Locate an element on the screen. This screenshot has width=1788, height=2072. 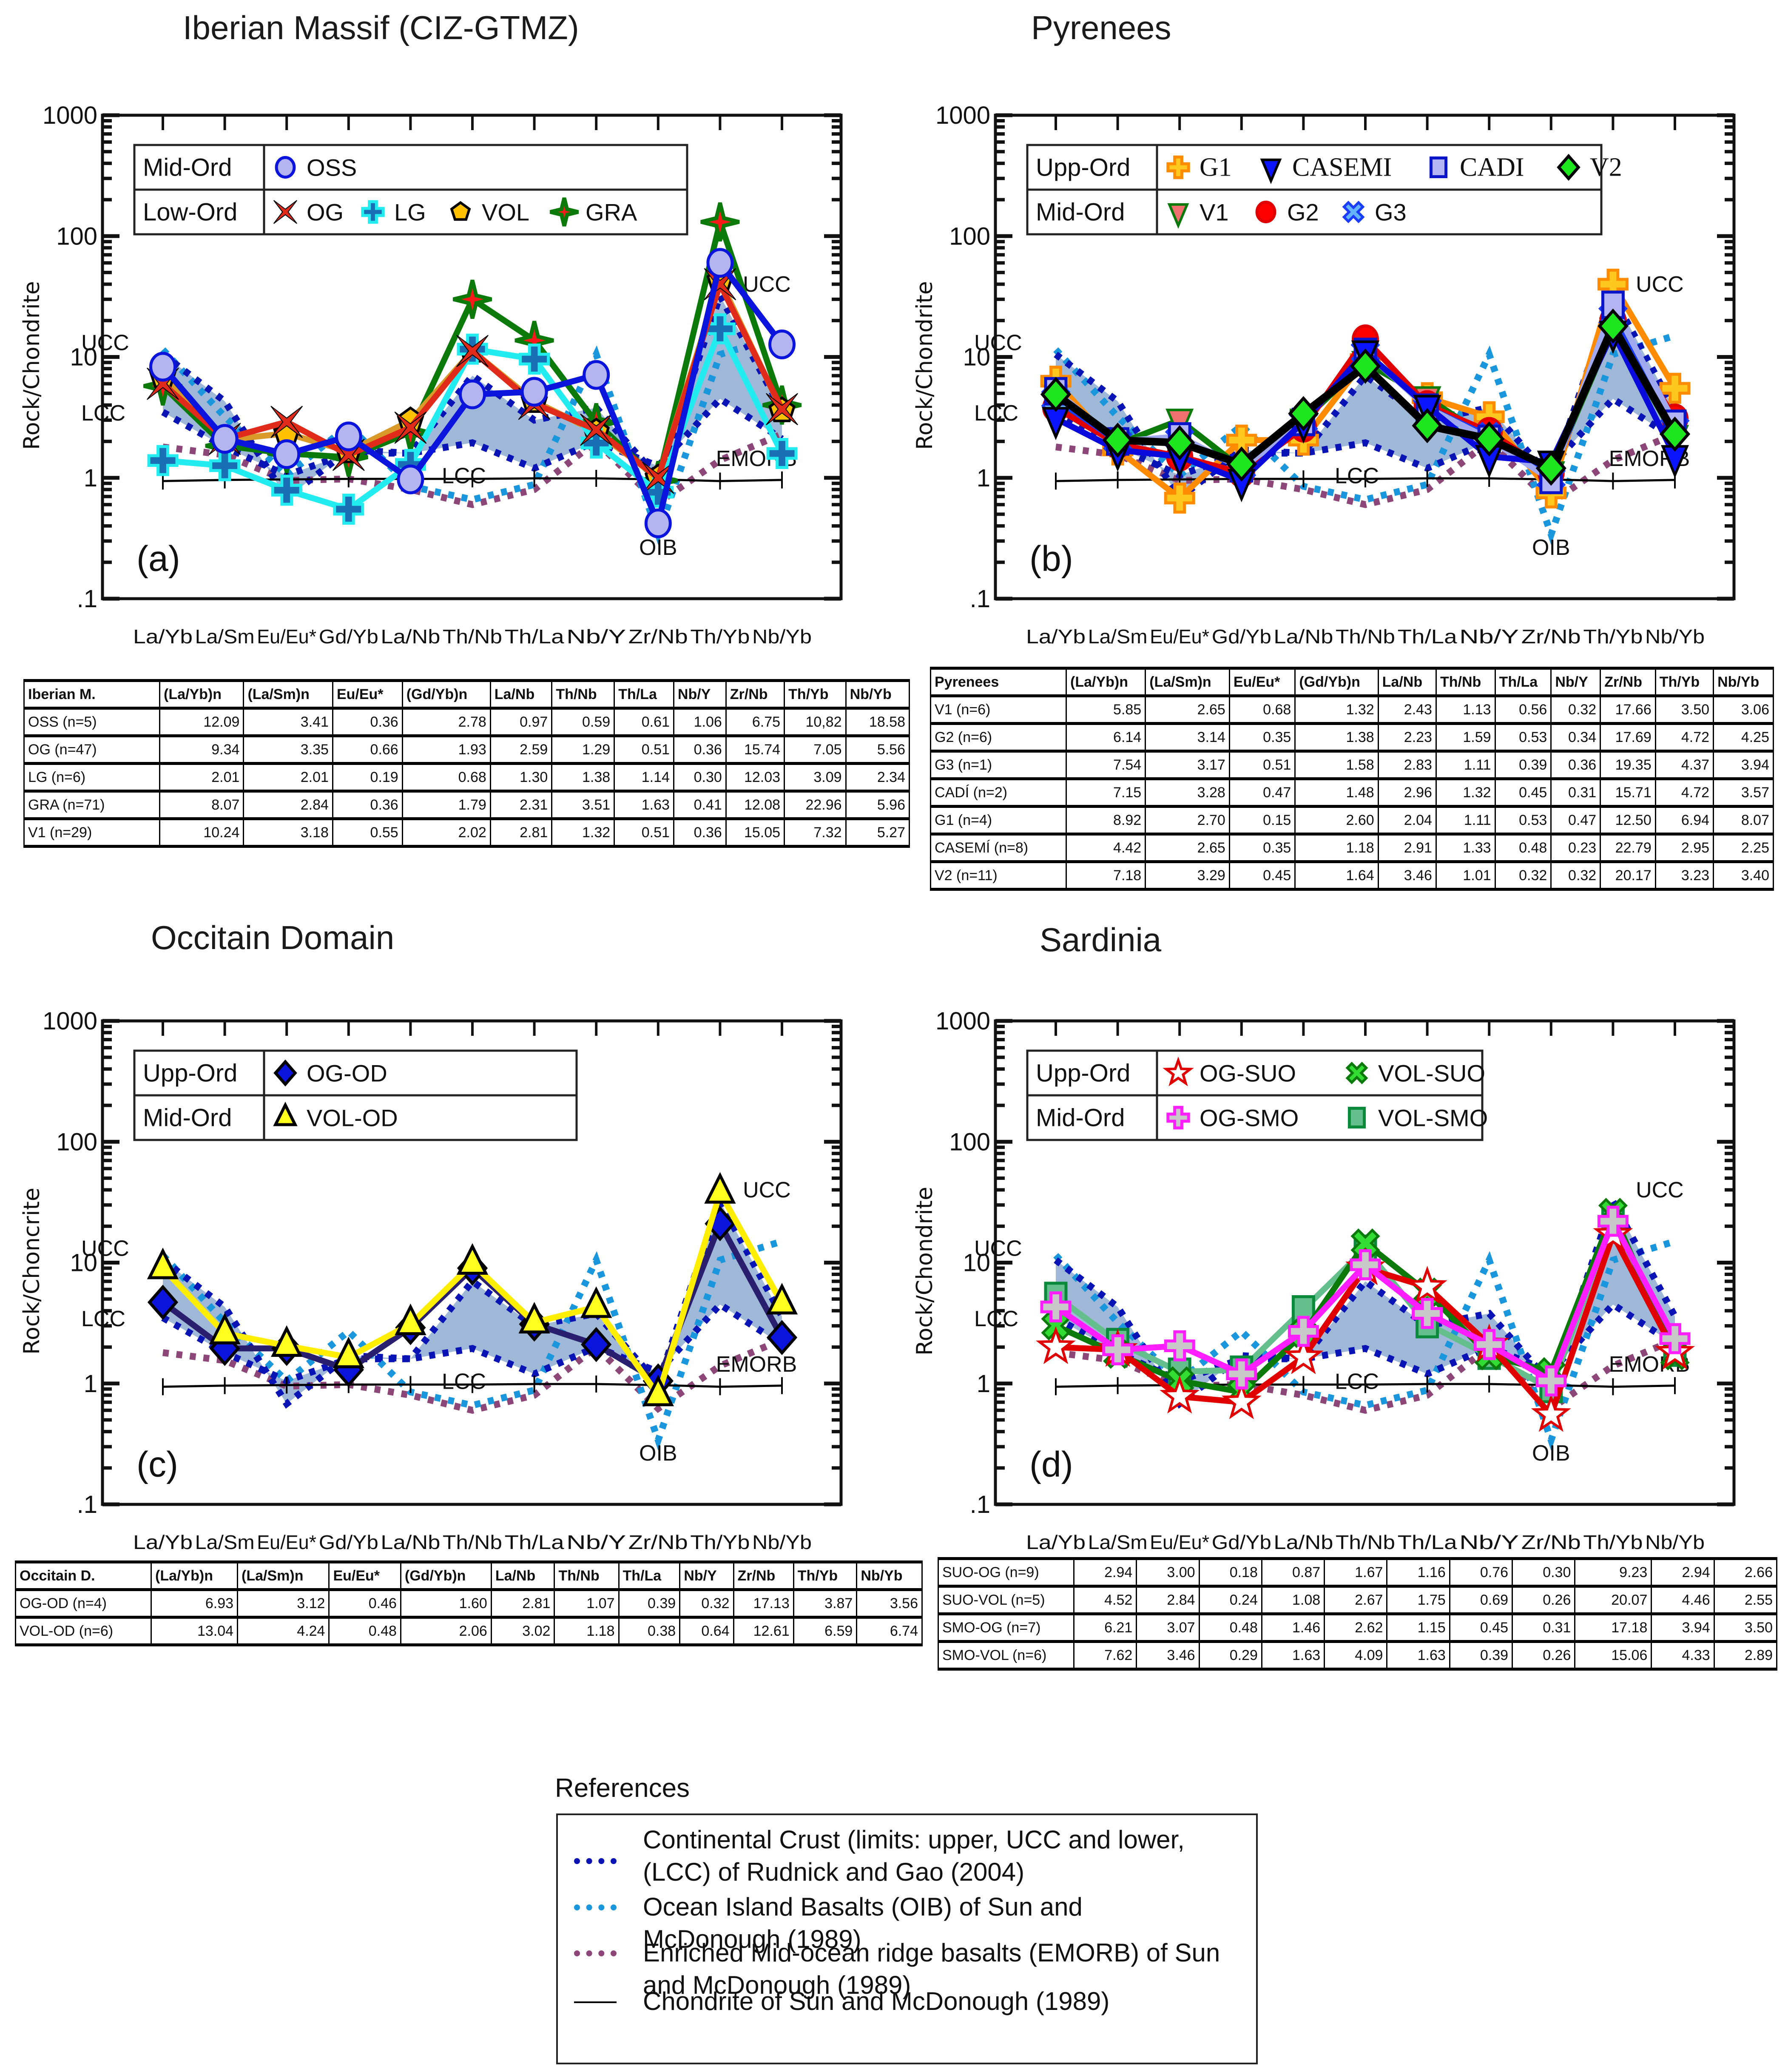
x-tick-label: Eu/Eu* is located at coordinates (1179, 636).